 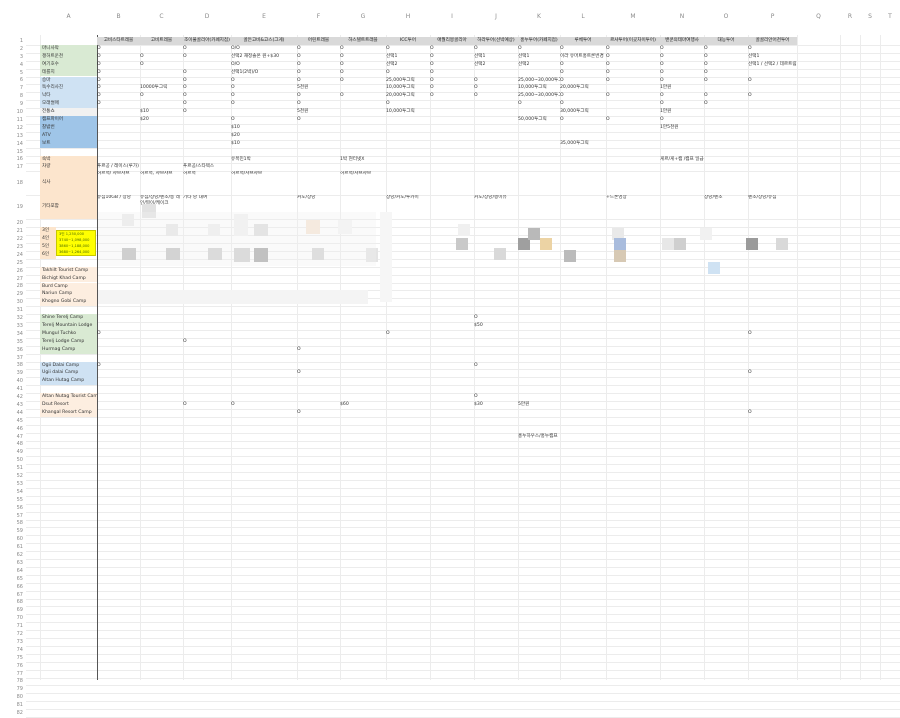 What do you see at coordinates (19, 357) in the screenshot?
I see `row-header: 37` at bounding box center [19, 357].